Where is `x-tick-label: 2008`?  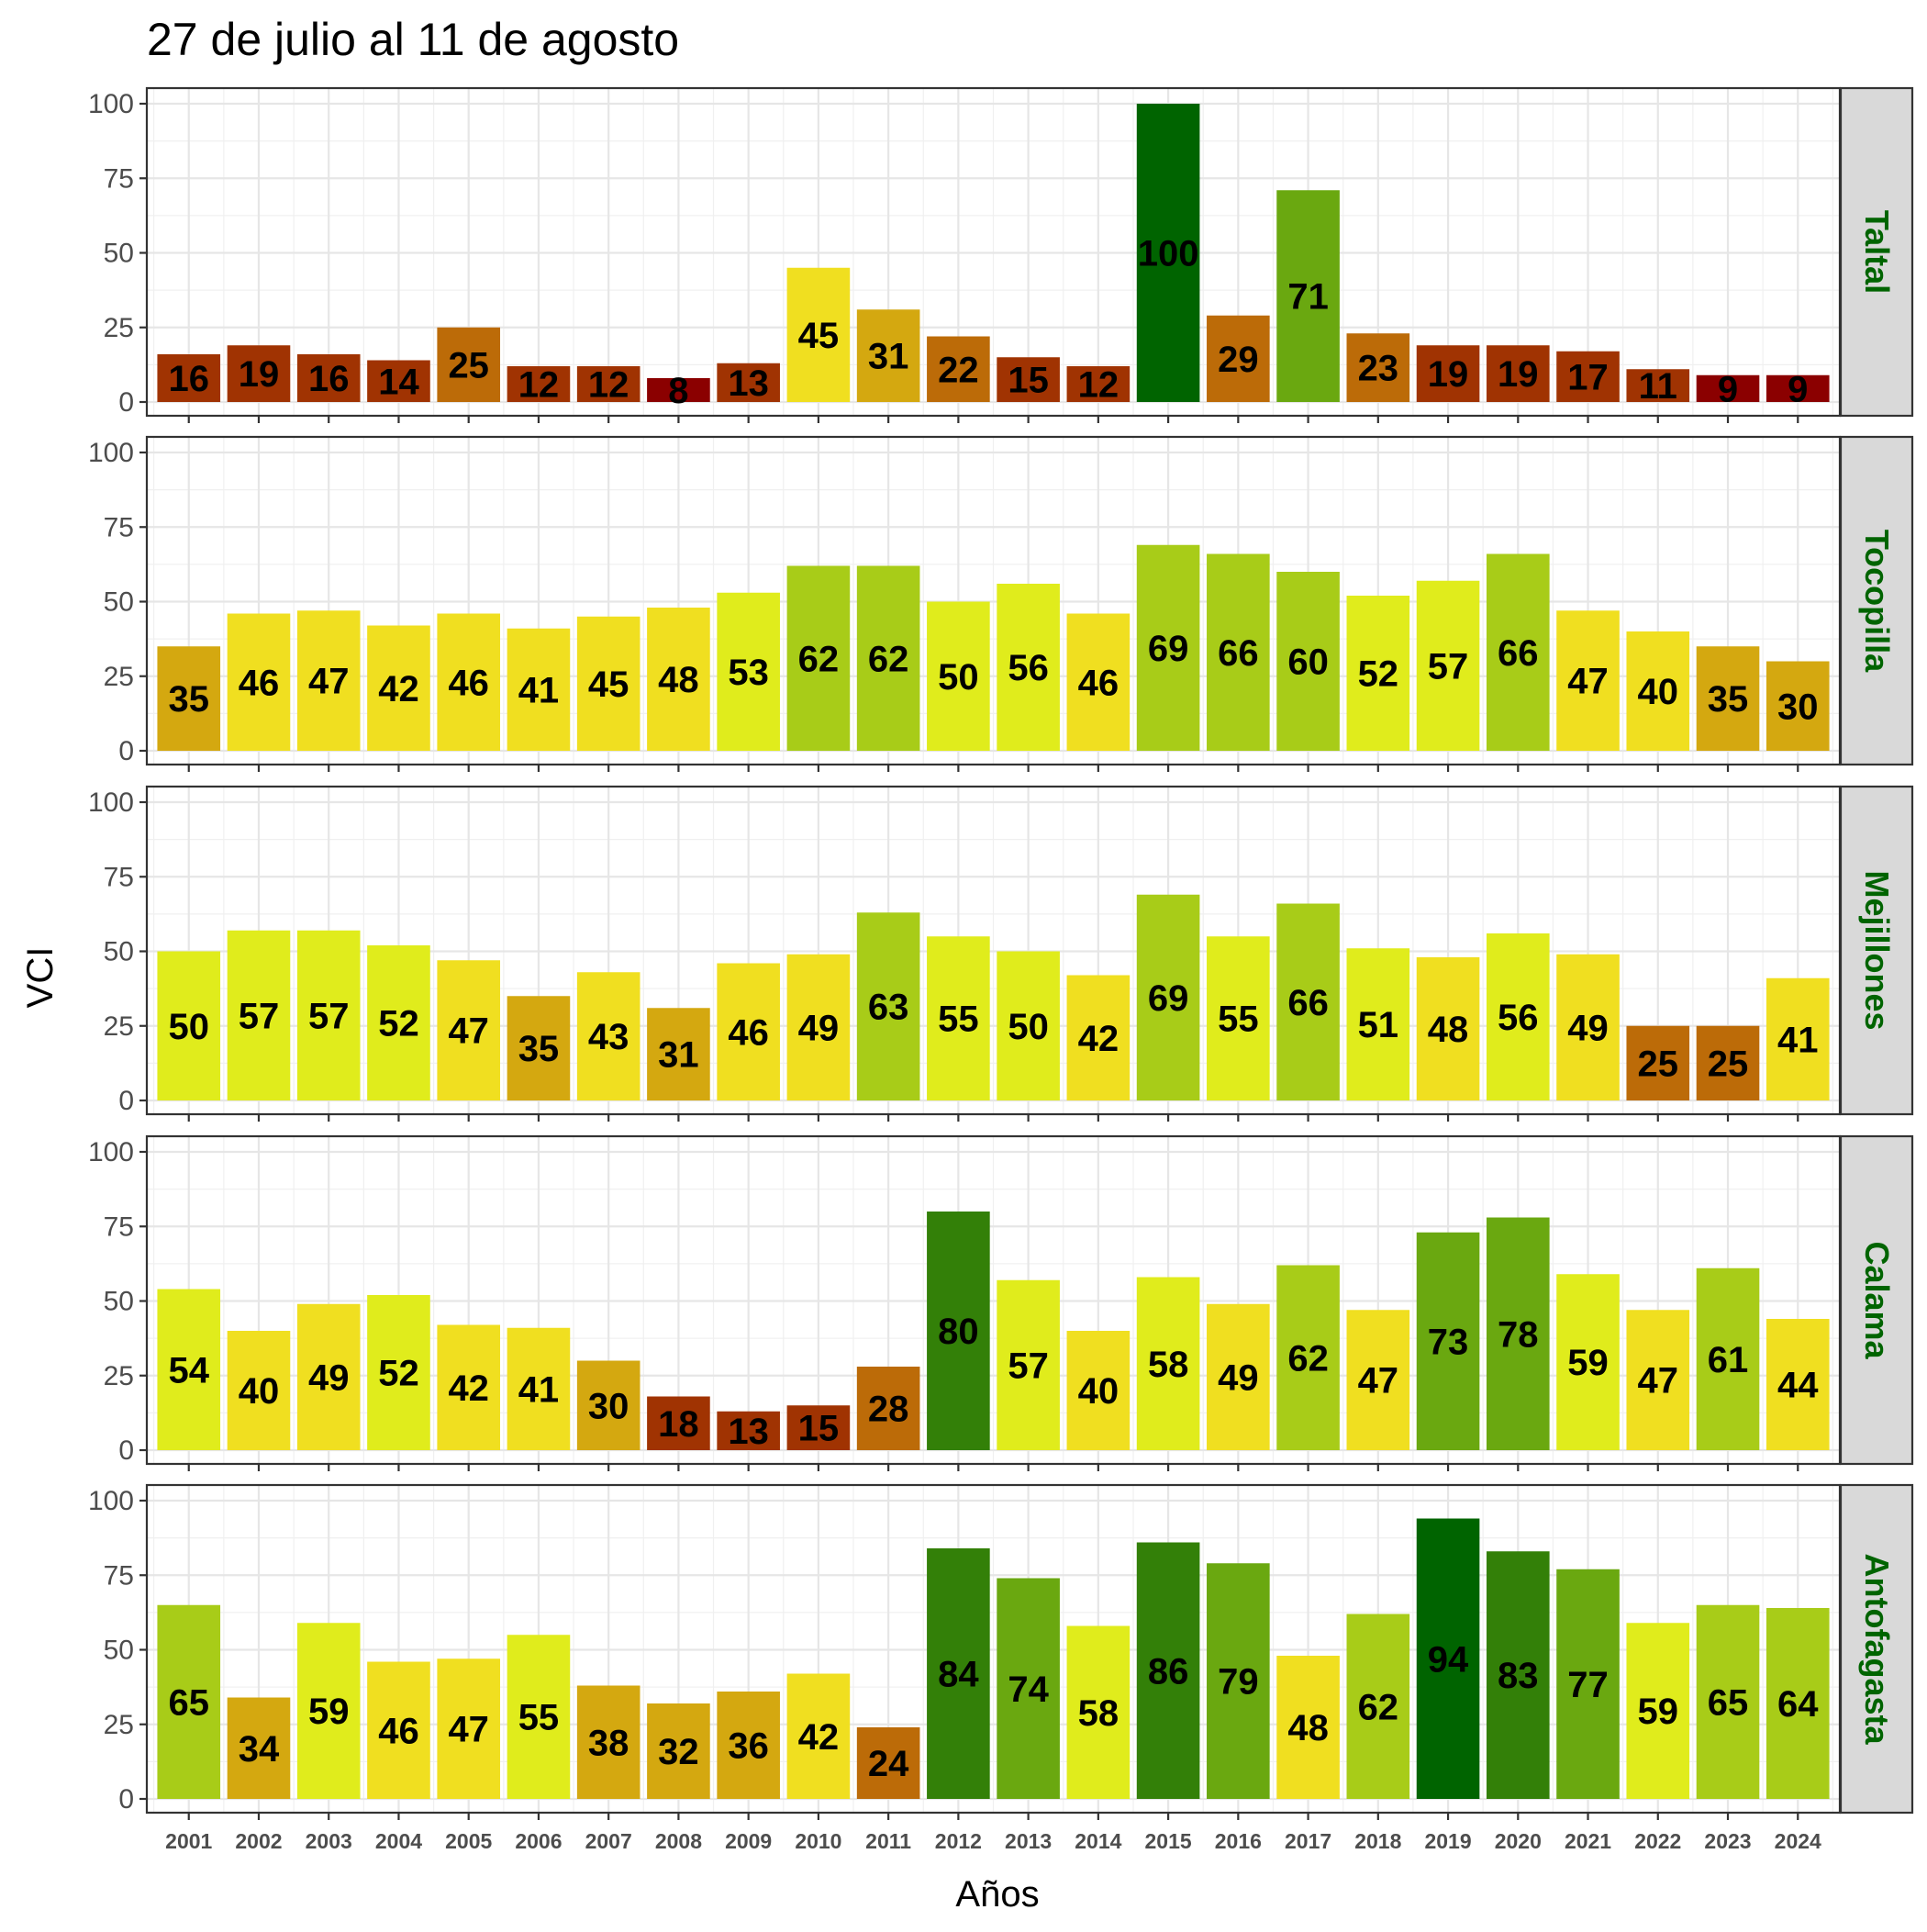
x-tick-label: 2008 is located at coordinates (678, 1841).